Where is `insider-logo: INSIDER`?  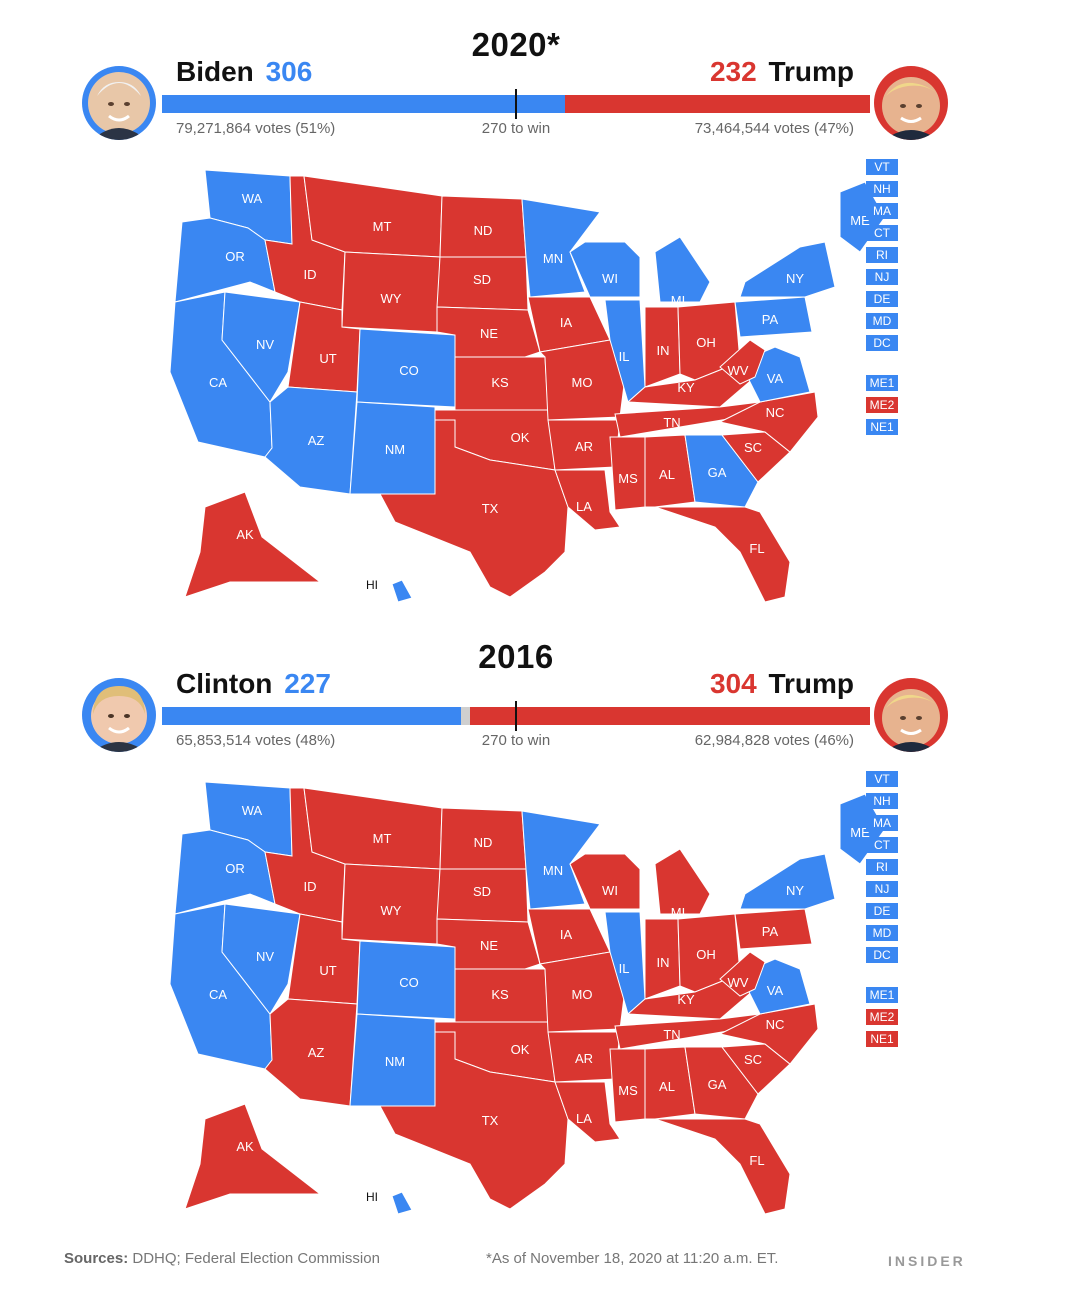 insider-logo: INSIDER is located at coordinates (927, 1261).